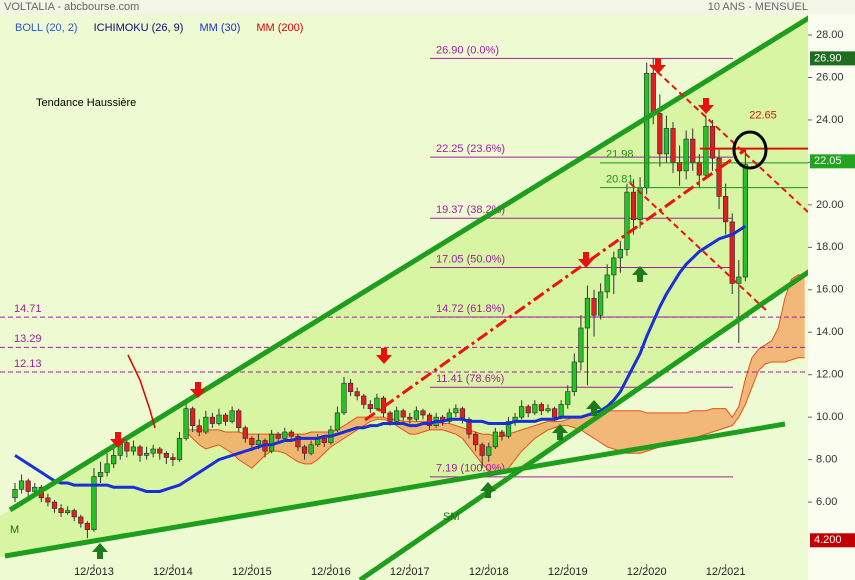 The image size is (855, 580). I want to click on y-tick-label: 14.00, so click(830, 332).